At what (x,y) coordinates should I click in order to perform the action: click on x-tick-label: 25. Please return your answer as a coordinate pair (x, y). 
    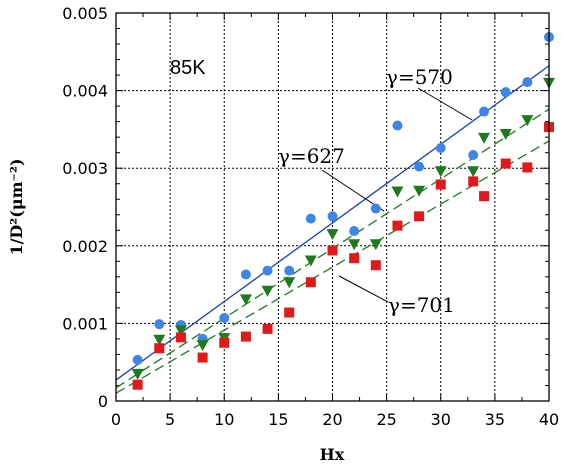
    Looking at the image, I should click on (386, 419).